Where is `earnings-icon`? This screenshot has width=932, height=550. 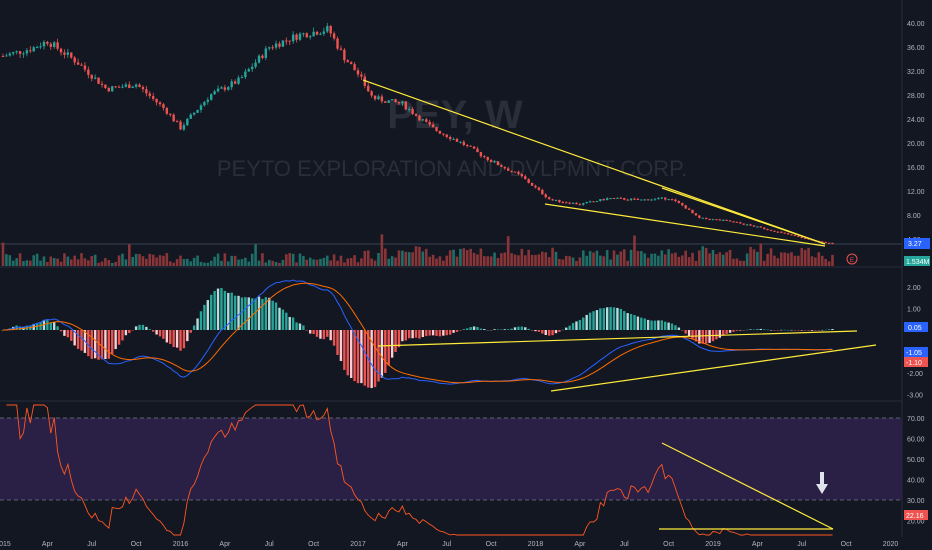
earnings-icon is located at coordinates (852, 259).